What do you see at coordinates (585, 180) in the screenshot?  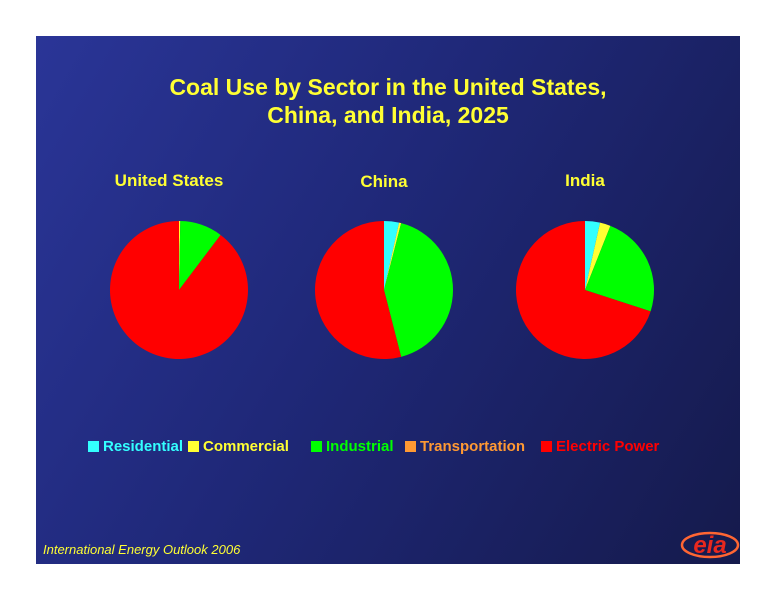 I see `chart-title-india: India` at bounding box center [585, 180].